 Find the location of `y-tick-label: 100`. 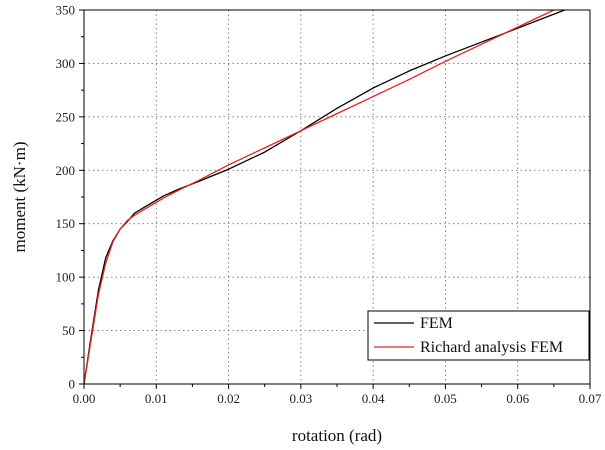

y-tick-label: 100 is located at coordinates (66, 277).